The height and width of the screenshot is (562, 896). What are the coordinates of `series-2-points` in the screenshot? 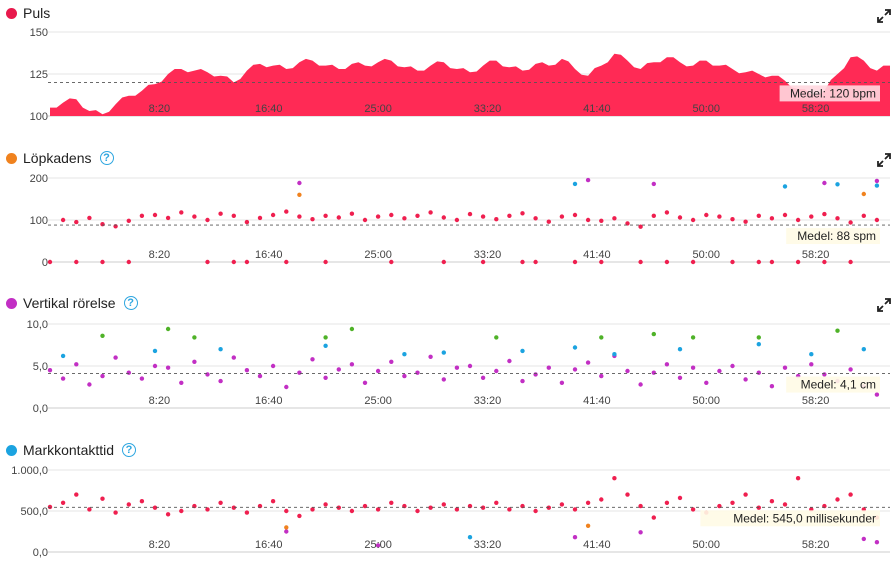 It's located at (470, 537).